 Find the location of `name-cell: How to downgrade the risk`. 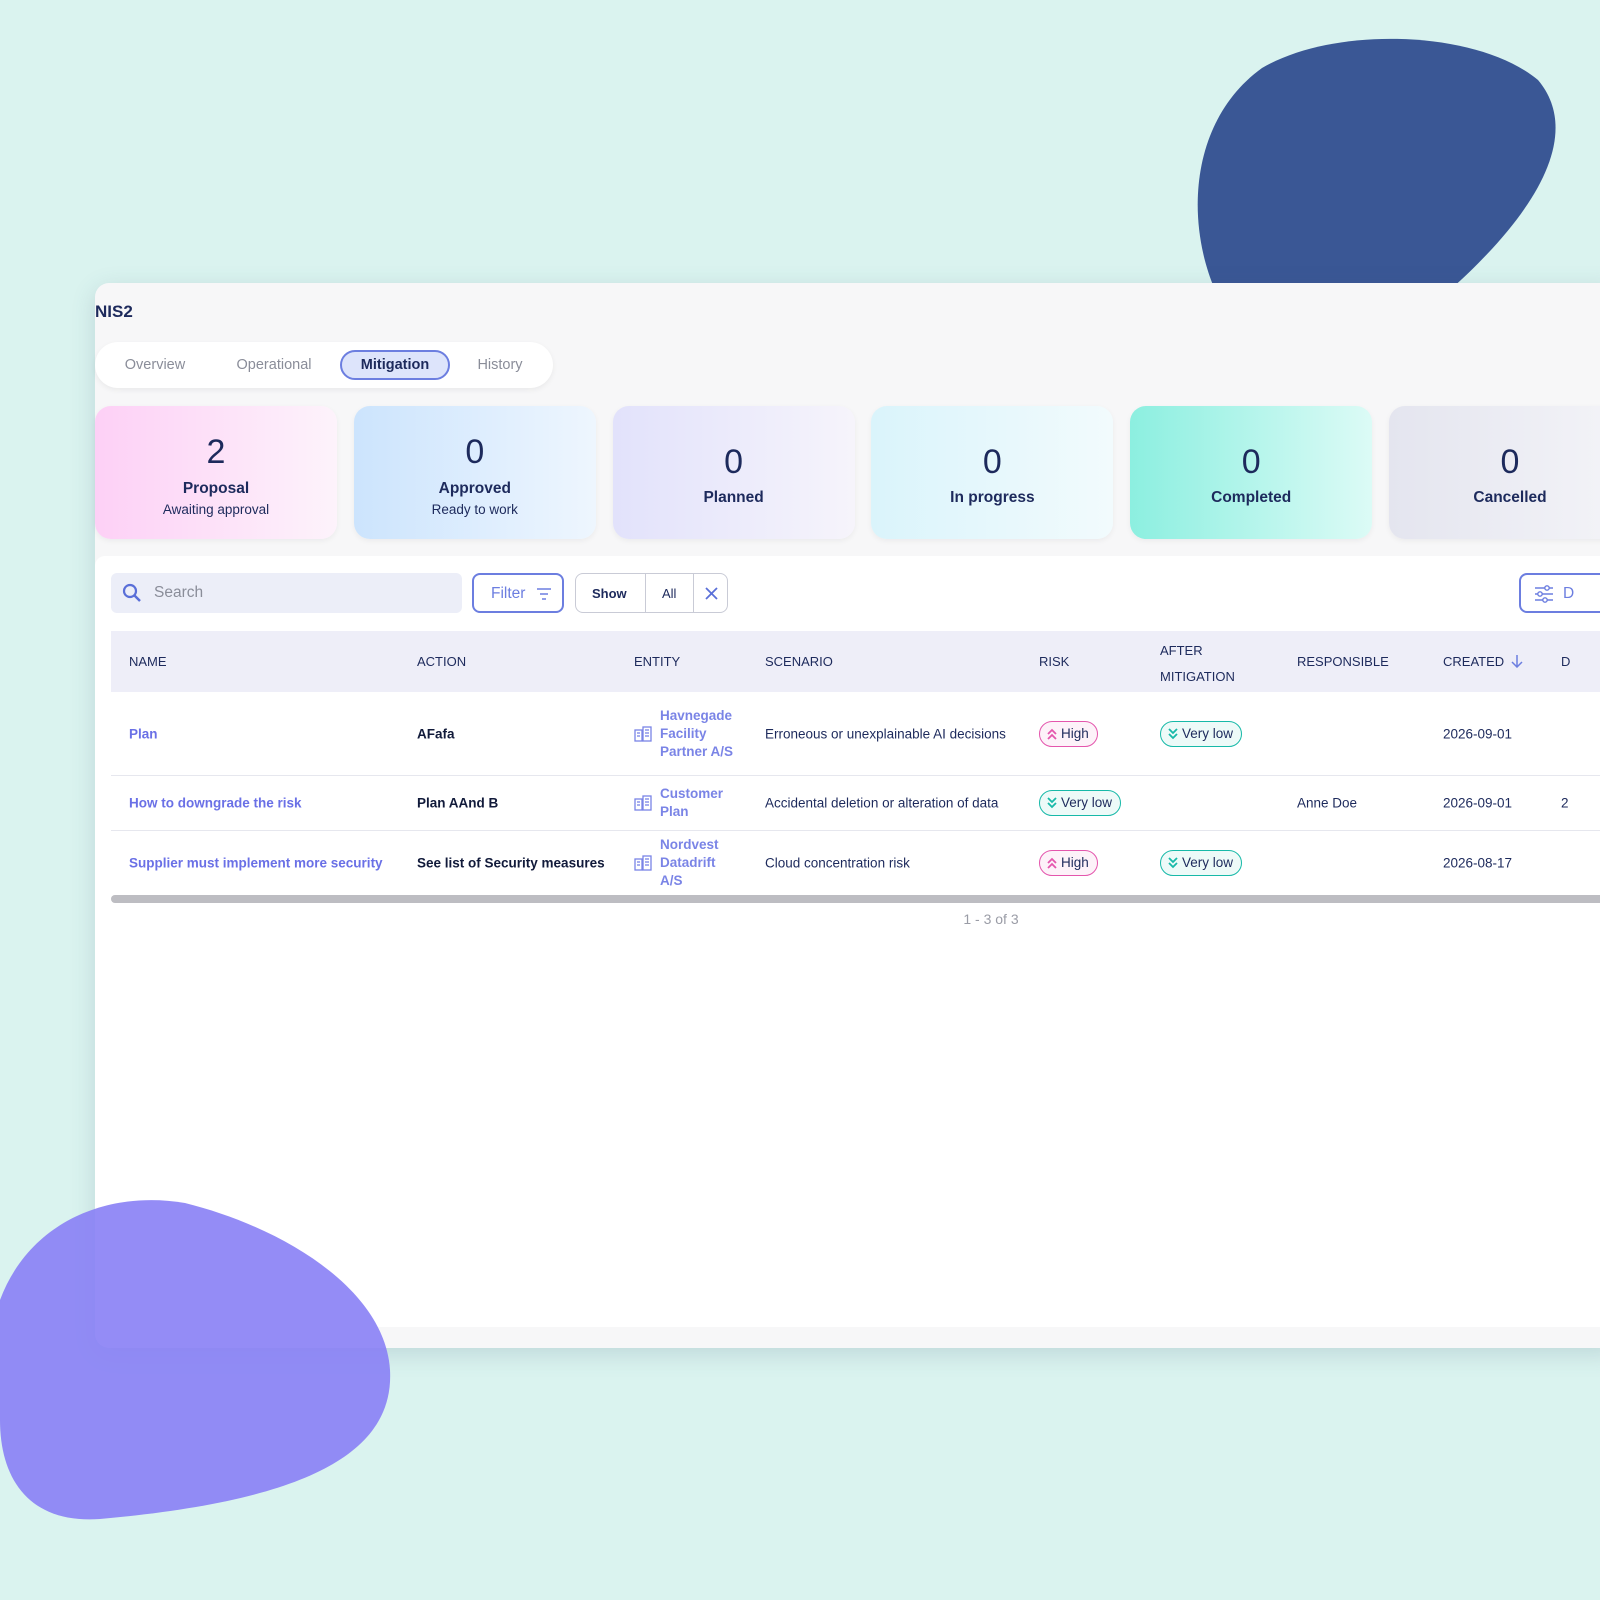

name-cell: How to downgrade the risk is located at coordinates (215, 802).